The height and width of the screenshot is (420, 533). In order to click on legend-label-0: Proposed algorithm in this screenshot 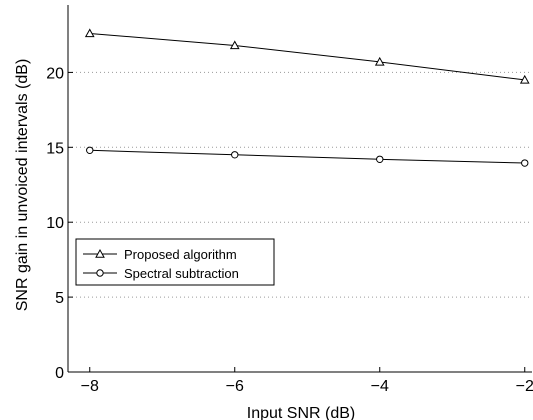, I will do `click(180, 254)`.